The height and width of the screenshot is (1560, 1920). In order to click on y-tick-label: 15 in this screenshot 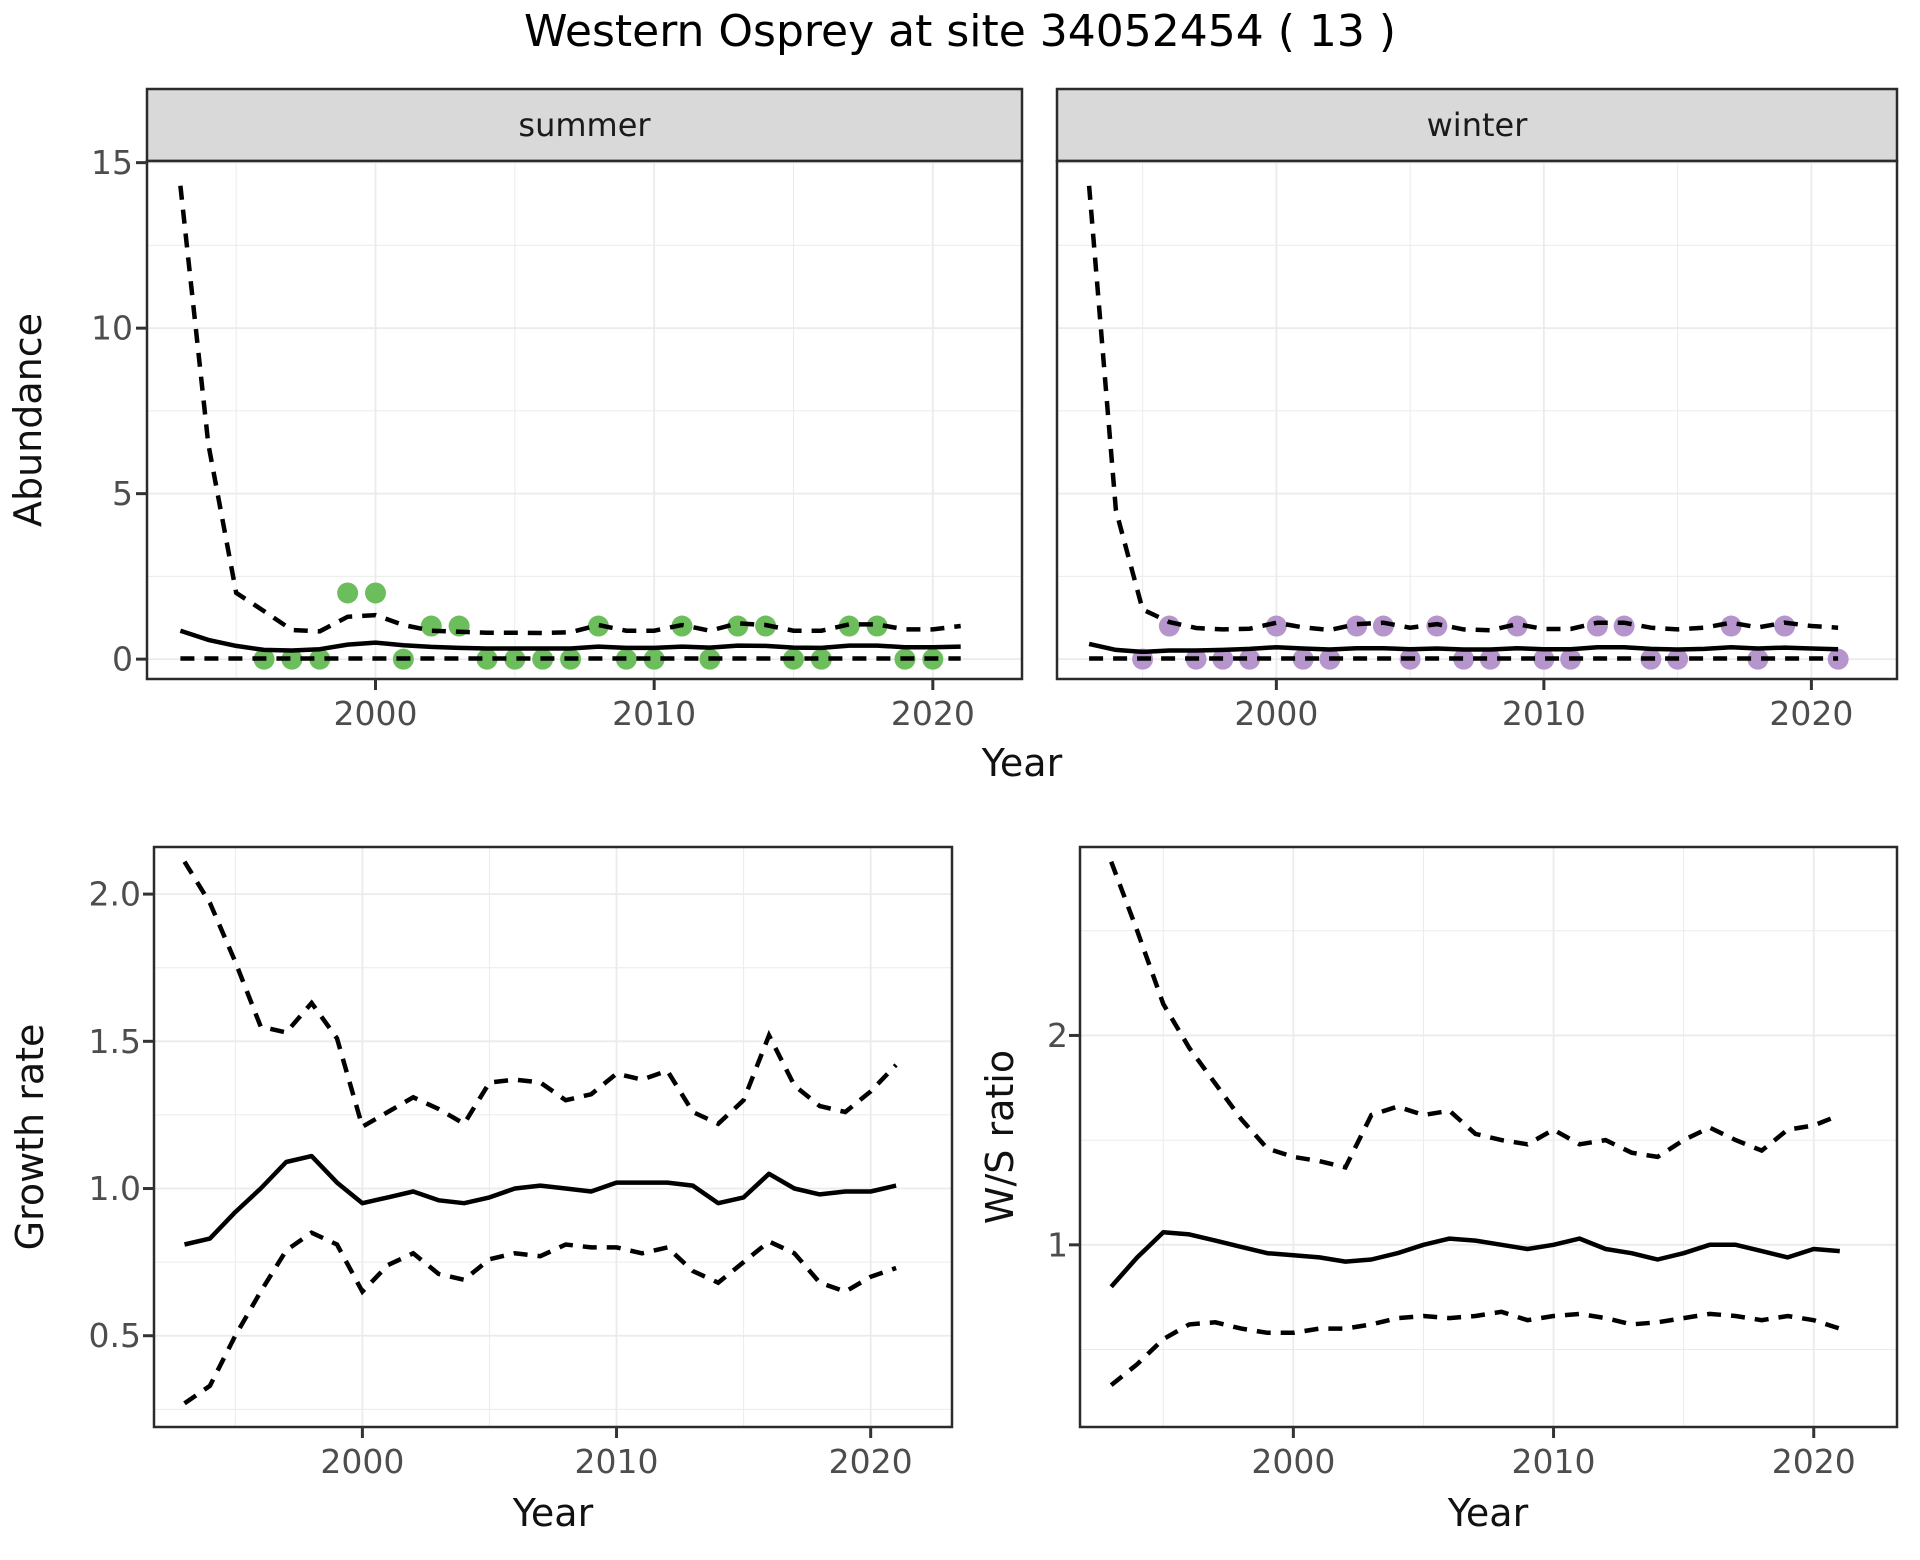, I will do `click(112, 162)`.